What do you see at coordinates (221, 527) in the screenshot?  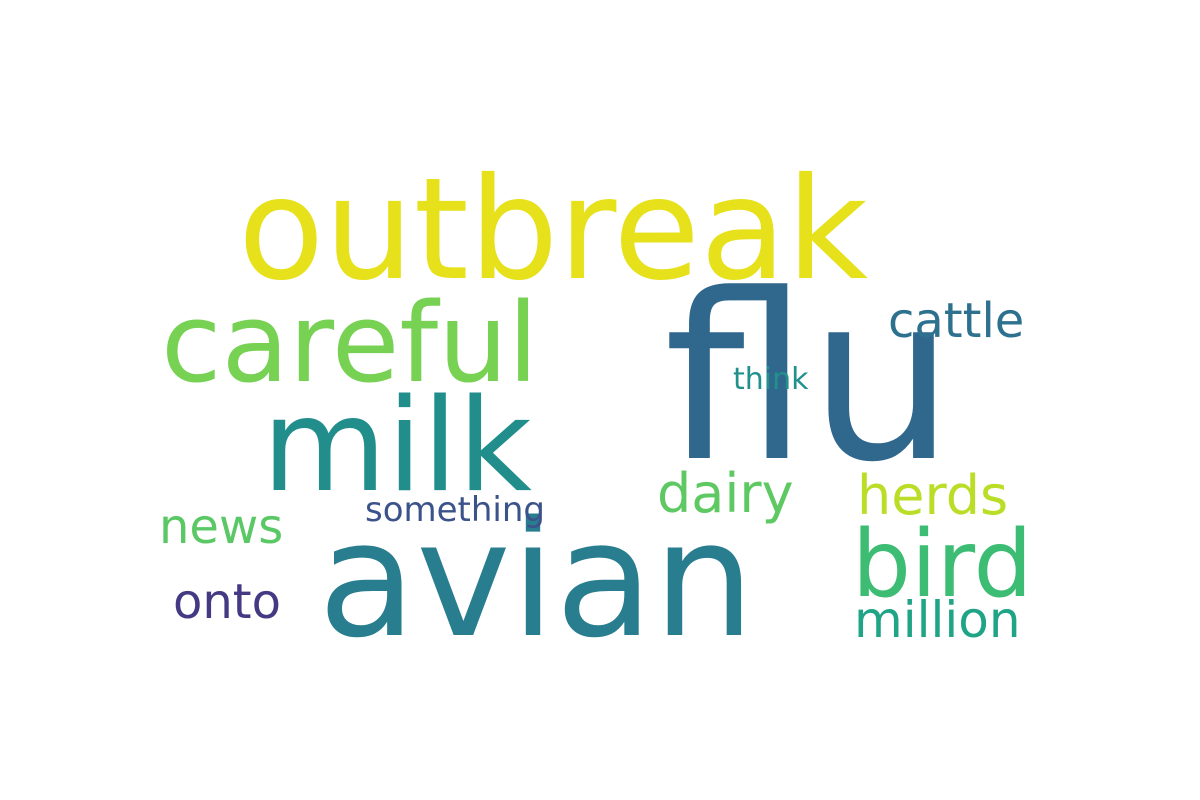 I see `word-news: news` at bounding box center [221, 527].